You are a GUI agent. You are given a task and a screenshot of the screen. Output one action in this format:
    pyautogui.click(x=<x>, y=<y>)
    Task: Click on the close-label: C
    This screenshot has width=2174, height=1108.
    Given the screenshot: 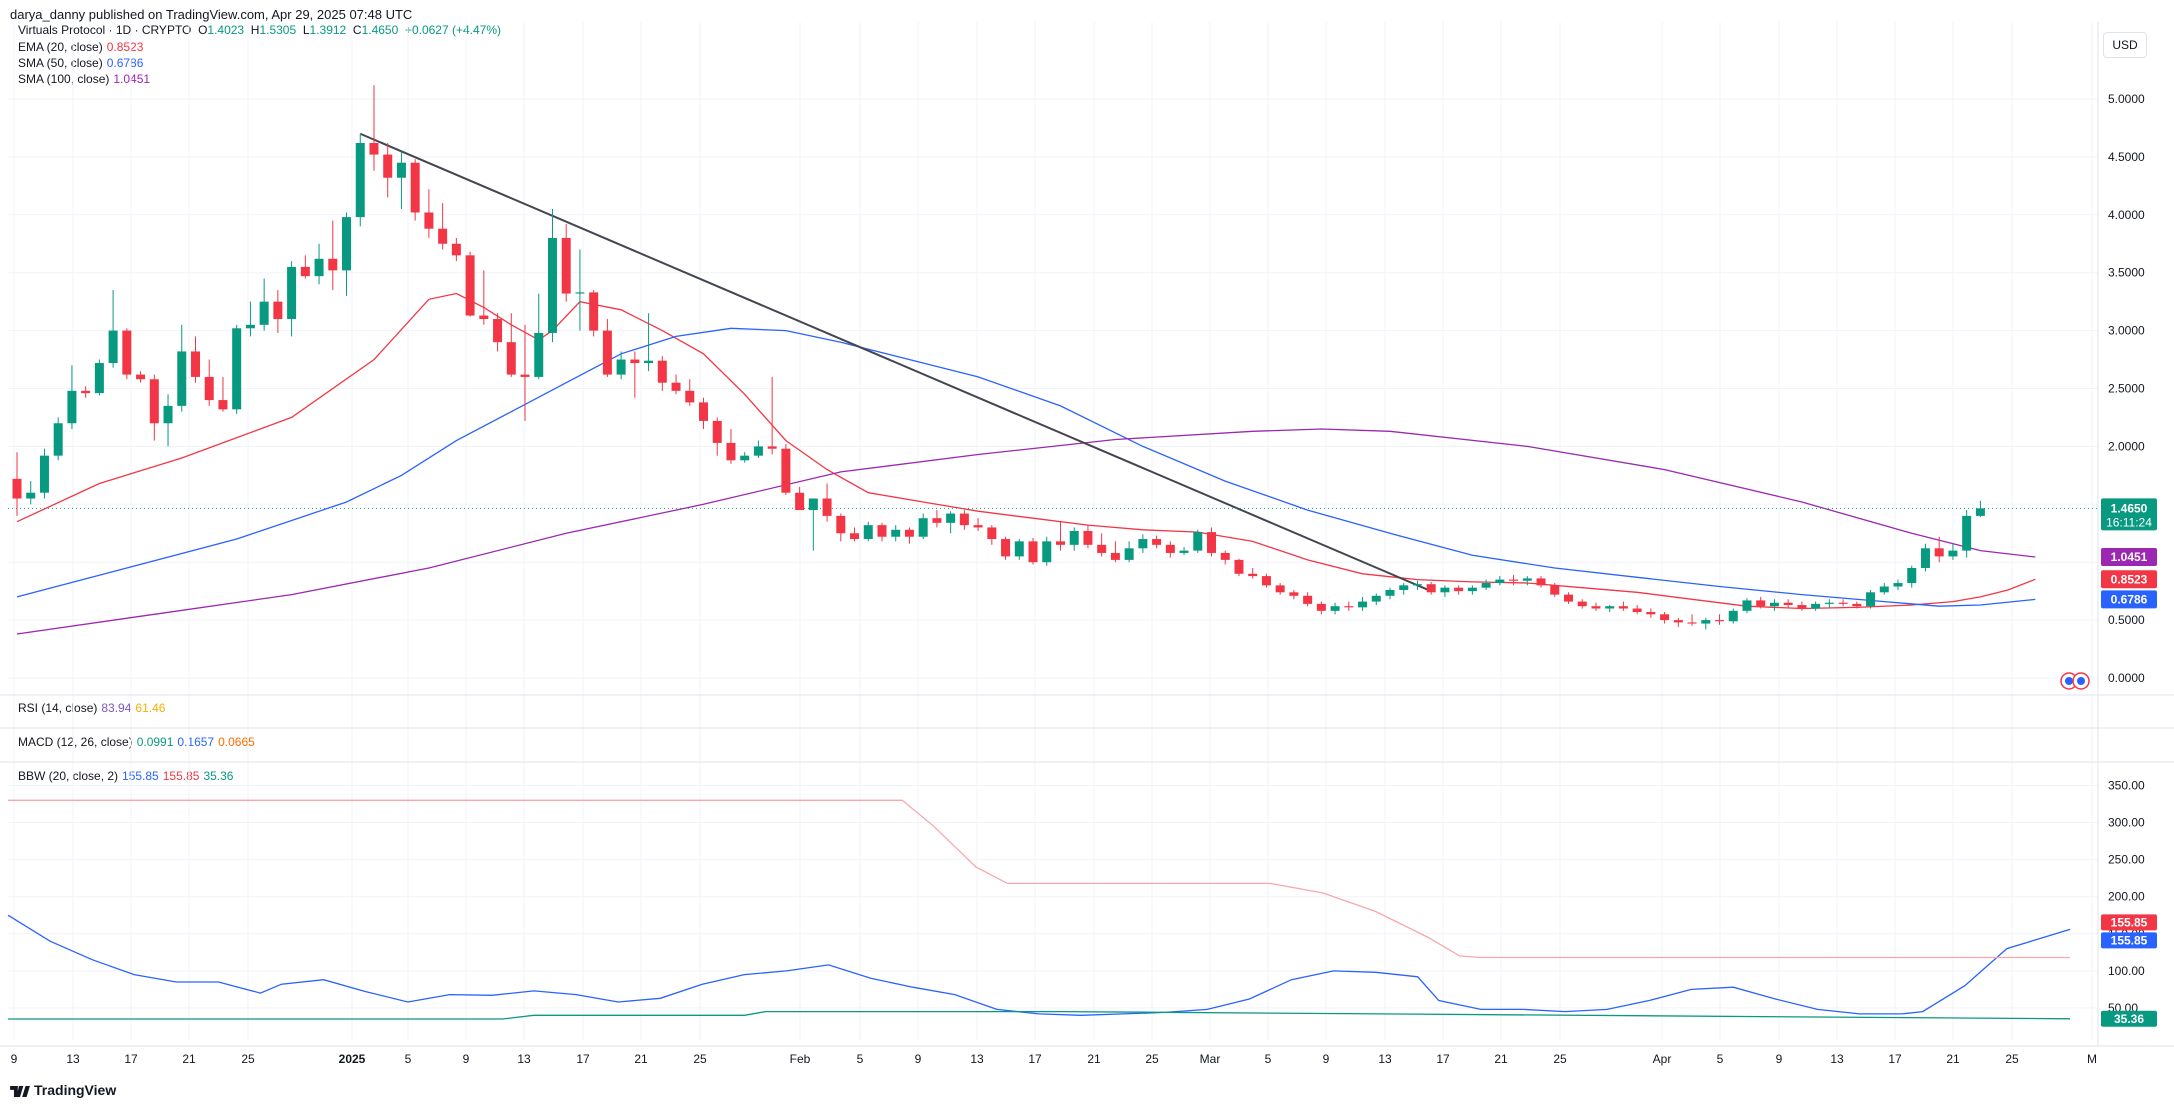 What is the action you would take?
    pyautogui.click(x=357, y=30)
    